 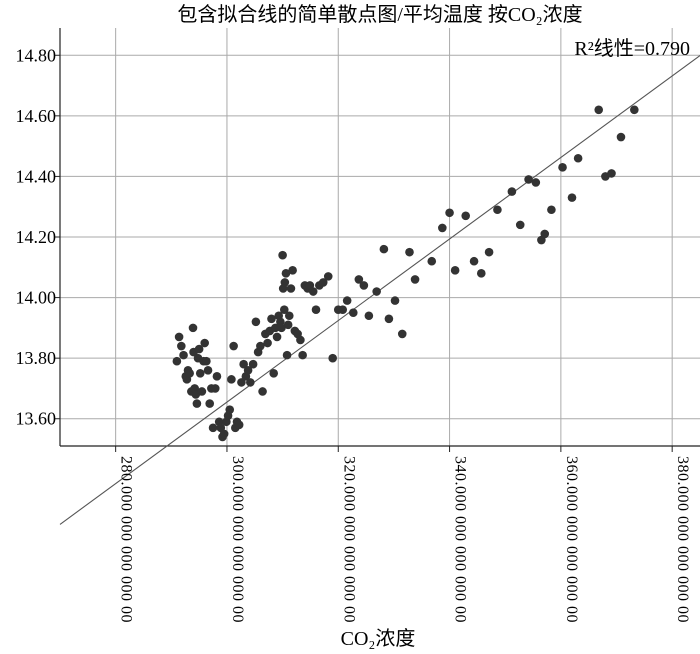 I want to click on y-tick-label: 14.40, so click(x=36, y=176).